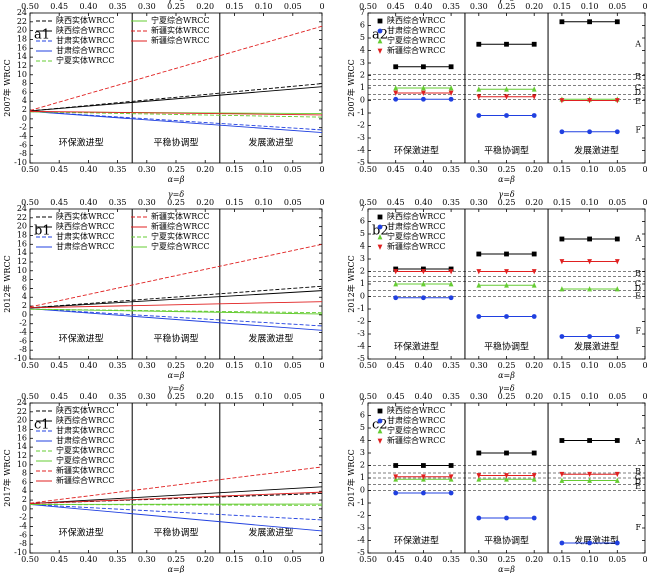  I want to click on annotation: F, so click(638, 130).